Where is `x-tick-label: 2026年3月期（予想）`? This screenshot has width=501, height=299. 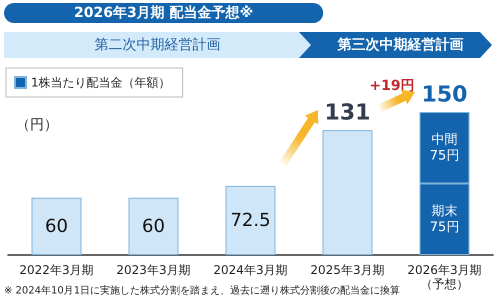
x-tick-label: 2026年3月期（予想） is located at coordinates (444, 277).